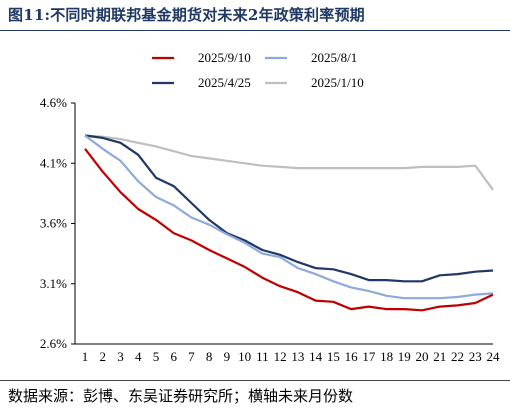 The height and width of the screenshot is (414, 510). Describe the element at coordinates (297, 356) in the screenshot. I see `x-tick-label: 13` at that location.